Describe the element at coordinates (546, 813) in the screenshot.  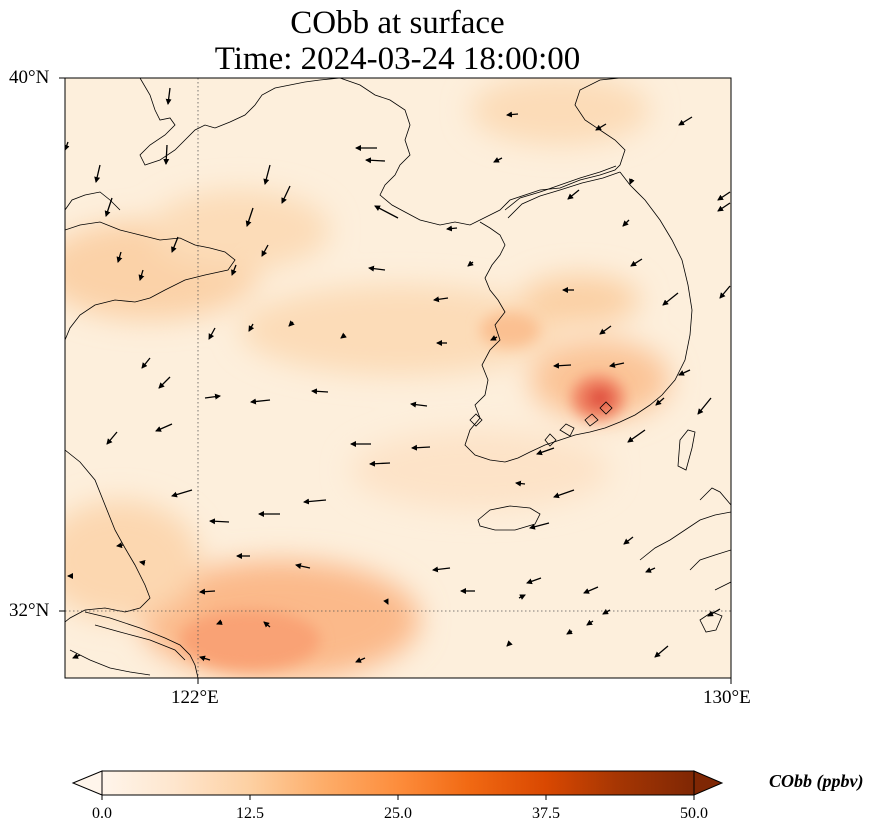
I see `colorbar-tick-label: 37.5` at that location.